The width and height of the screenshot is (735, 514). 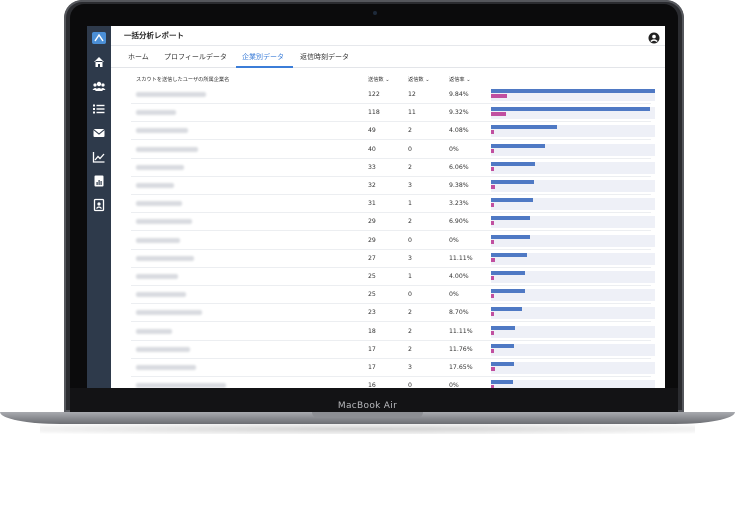 What do you see at coordinates (99, 86) in the screenshot?
I see `users-icon` at bounding box center [99, 86].